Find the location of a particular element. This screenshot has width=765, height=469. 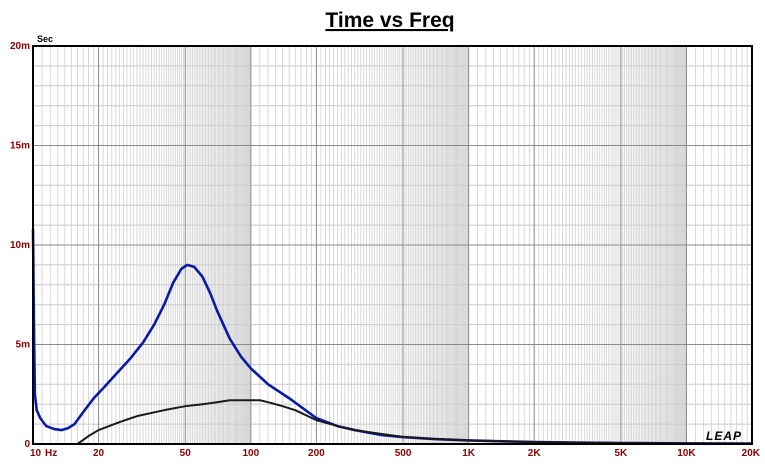

x-tick-label: 20 is located at coordinates (99, 453).